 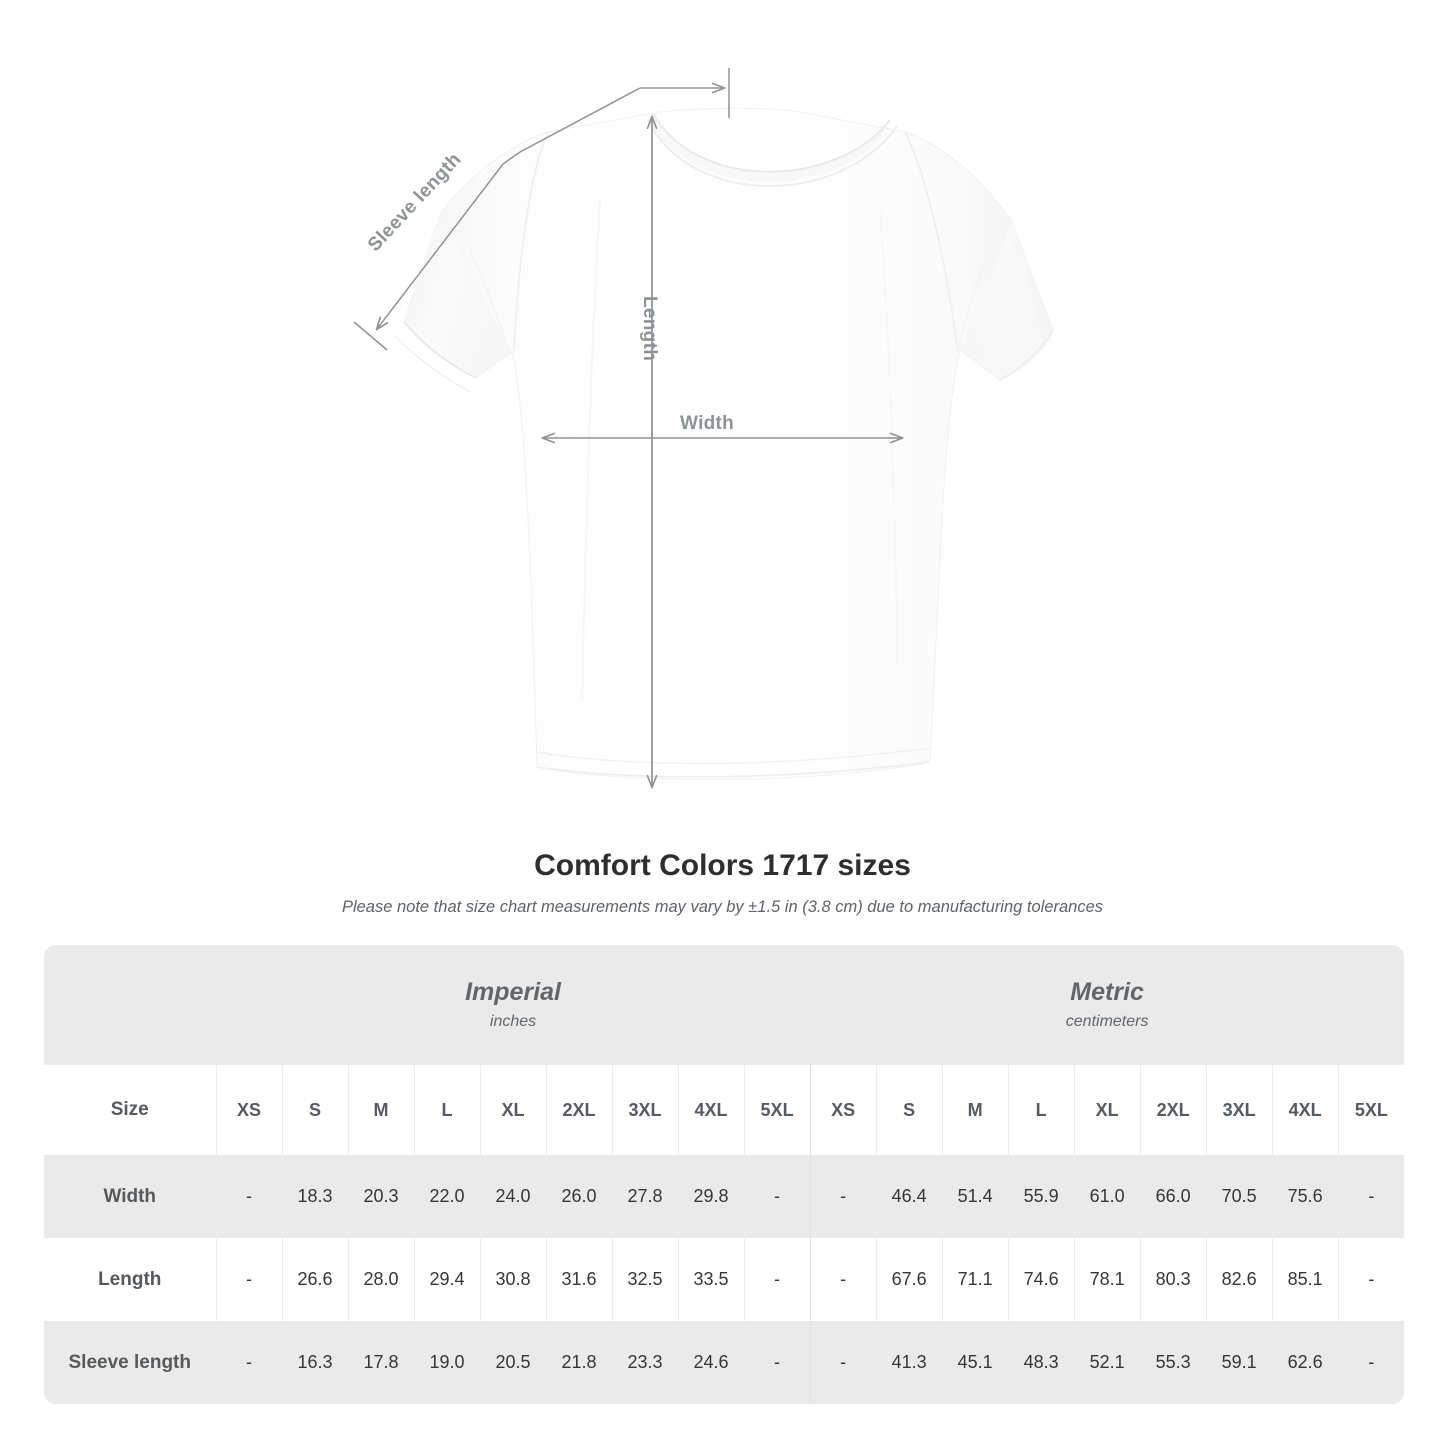 What do you see at coordinates (644, 1279) in the screenshot?
I see `cell-length-imperial-3xl: 32.5` at bounding box center [644, 1279].